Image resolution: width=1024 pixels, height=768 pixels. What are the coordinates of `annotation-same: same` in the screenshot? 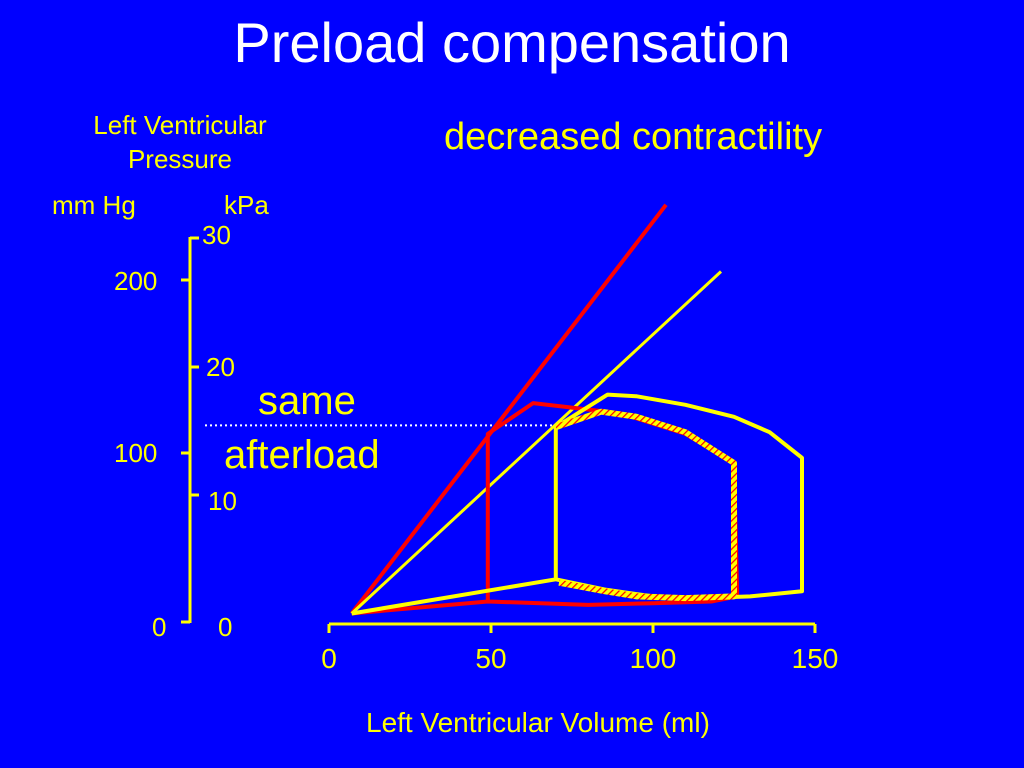 It's located at (307, 401).